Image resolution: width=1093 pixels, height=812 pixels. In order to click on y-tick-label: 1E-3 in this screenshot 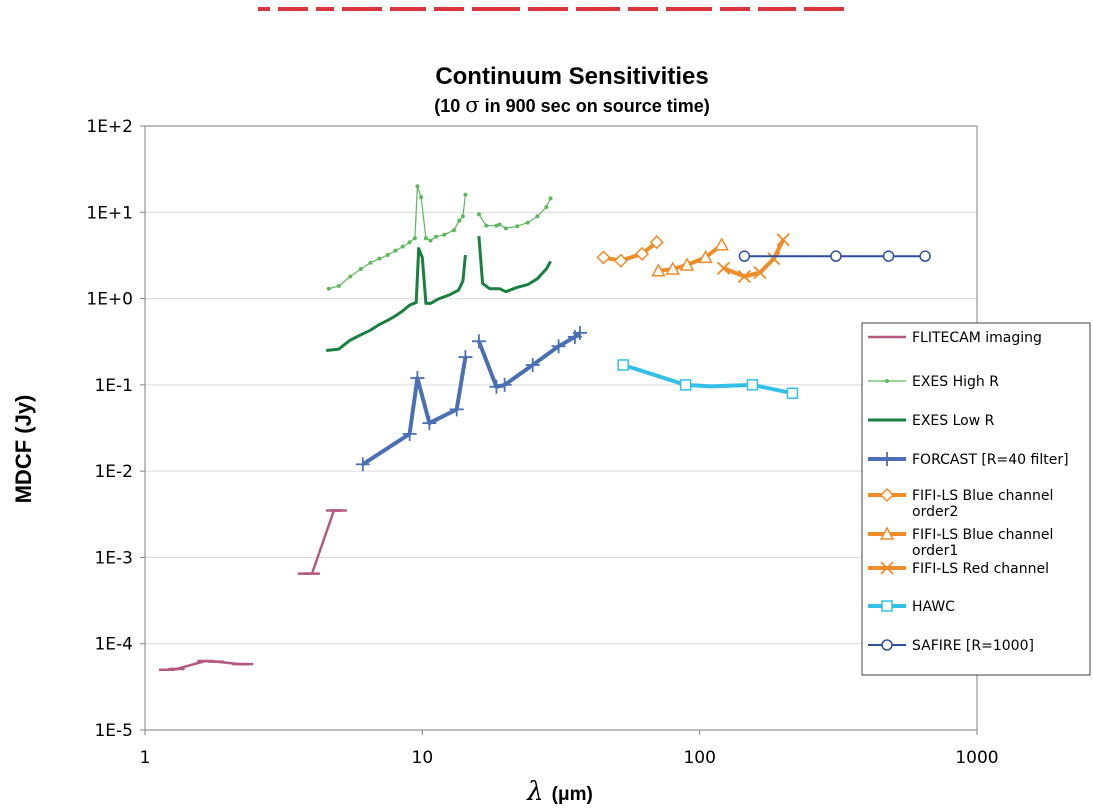, I will do `click(113, 558)`.